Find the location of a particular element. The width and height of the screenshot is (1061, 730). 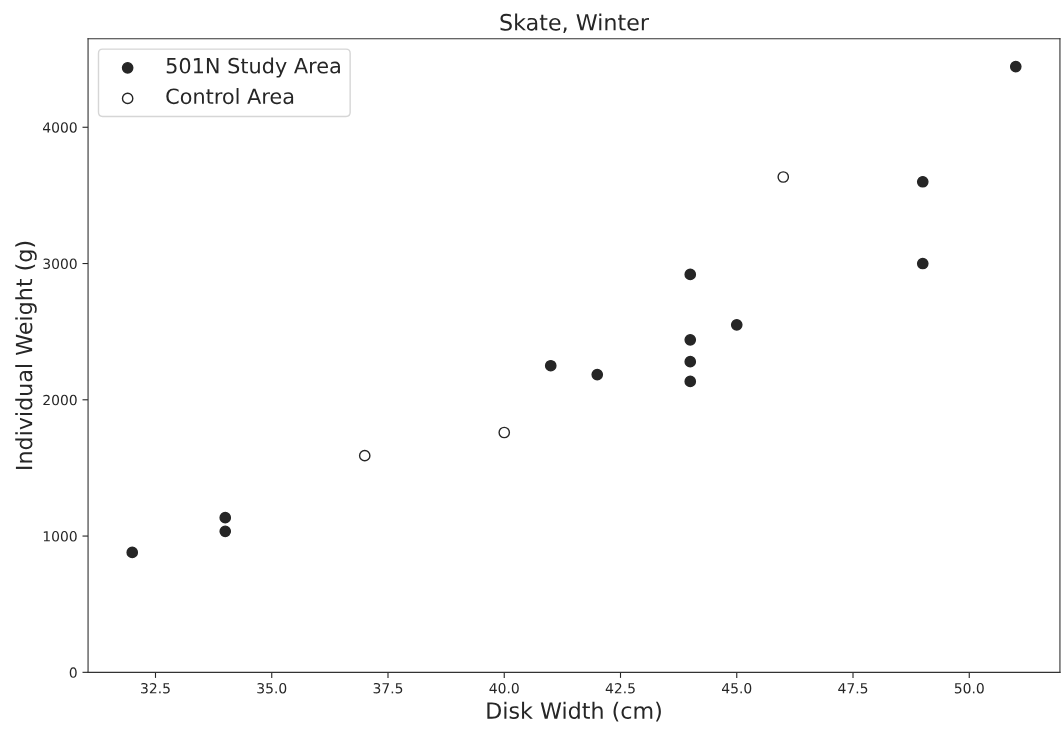

x-tick-label: 40.0 is located at coordinates (504, 688).